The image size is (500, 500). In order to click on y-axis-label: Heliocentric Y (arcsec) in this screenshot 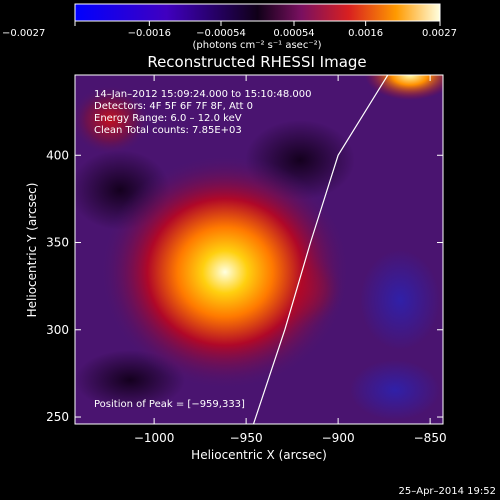, I will do `click(32, 250)`.